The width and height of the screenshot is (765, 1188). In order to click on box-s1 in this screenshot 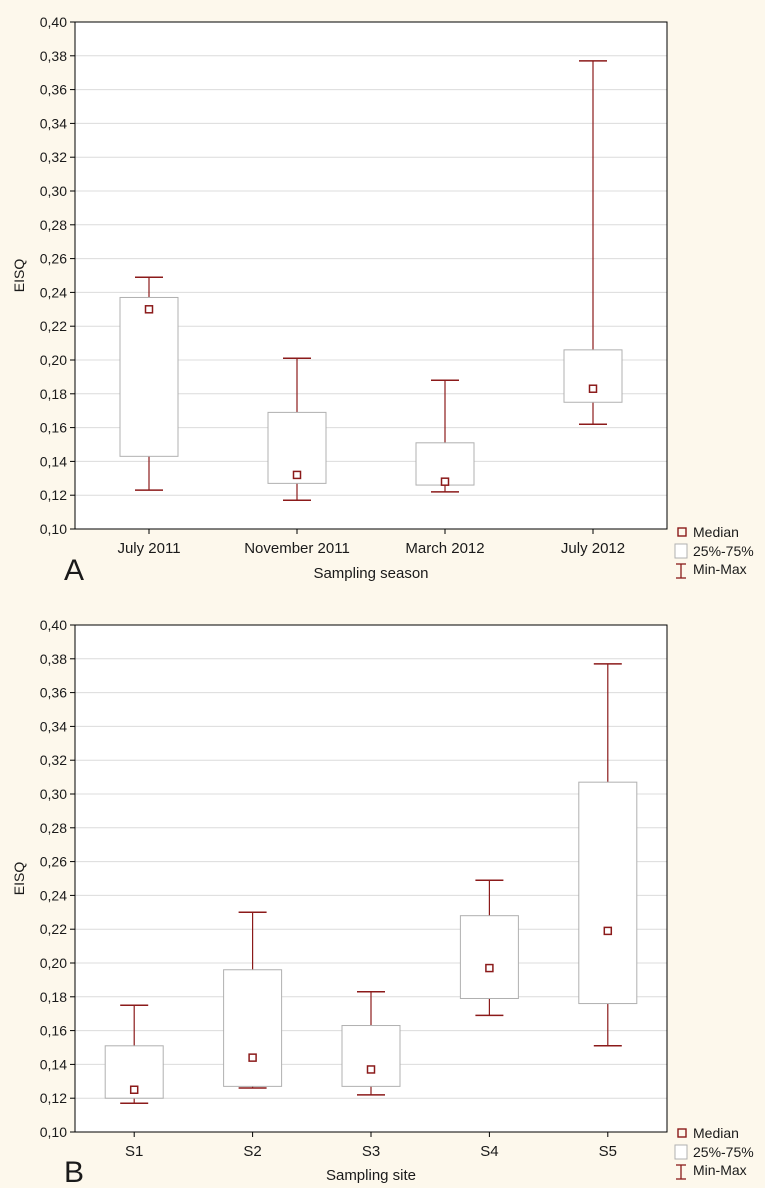, I will do `click(134, 1054)`.